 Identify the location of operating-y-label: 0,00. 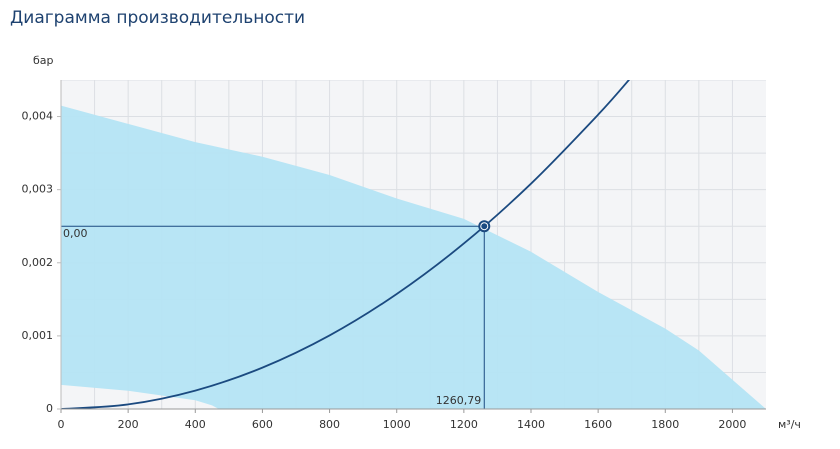
(75, 233).